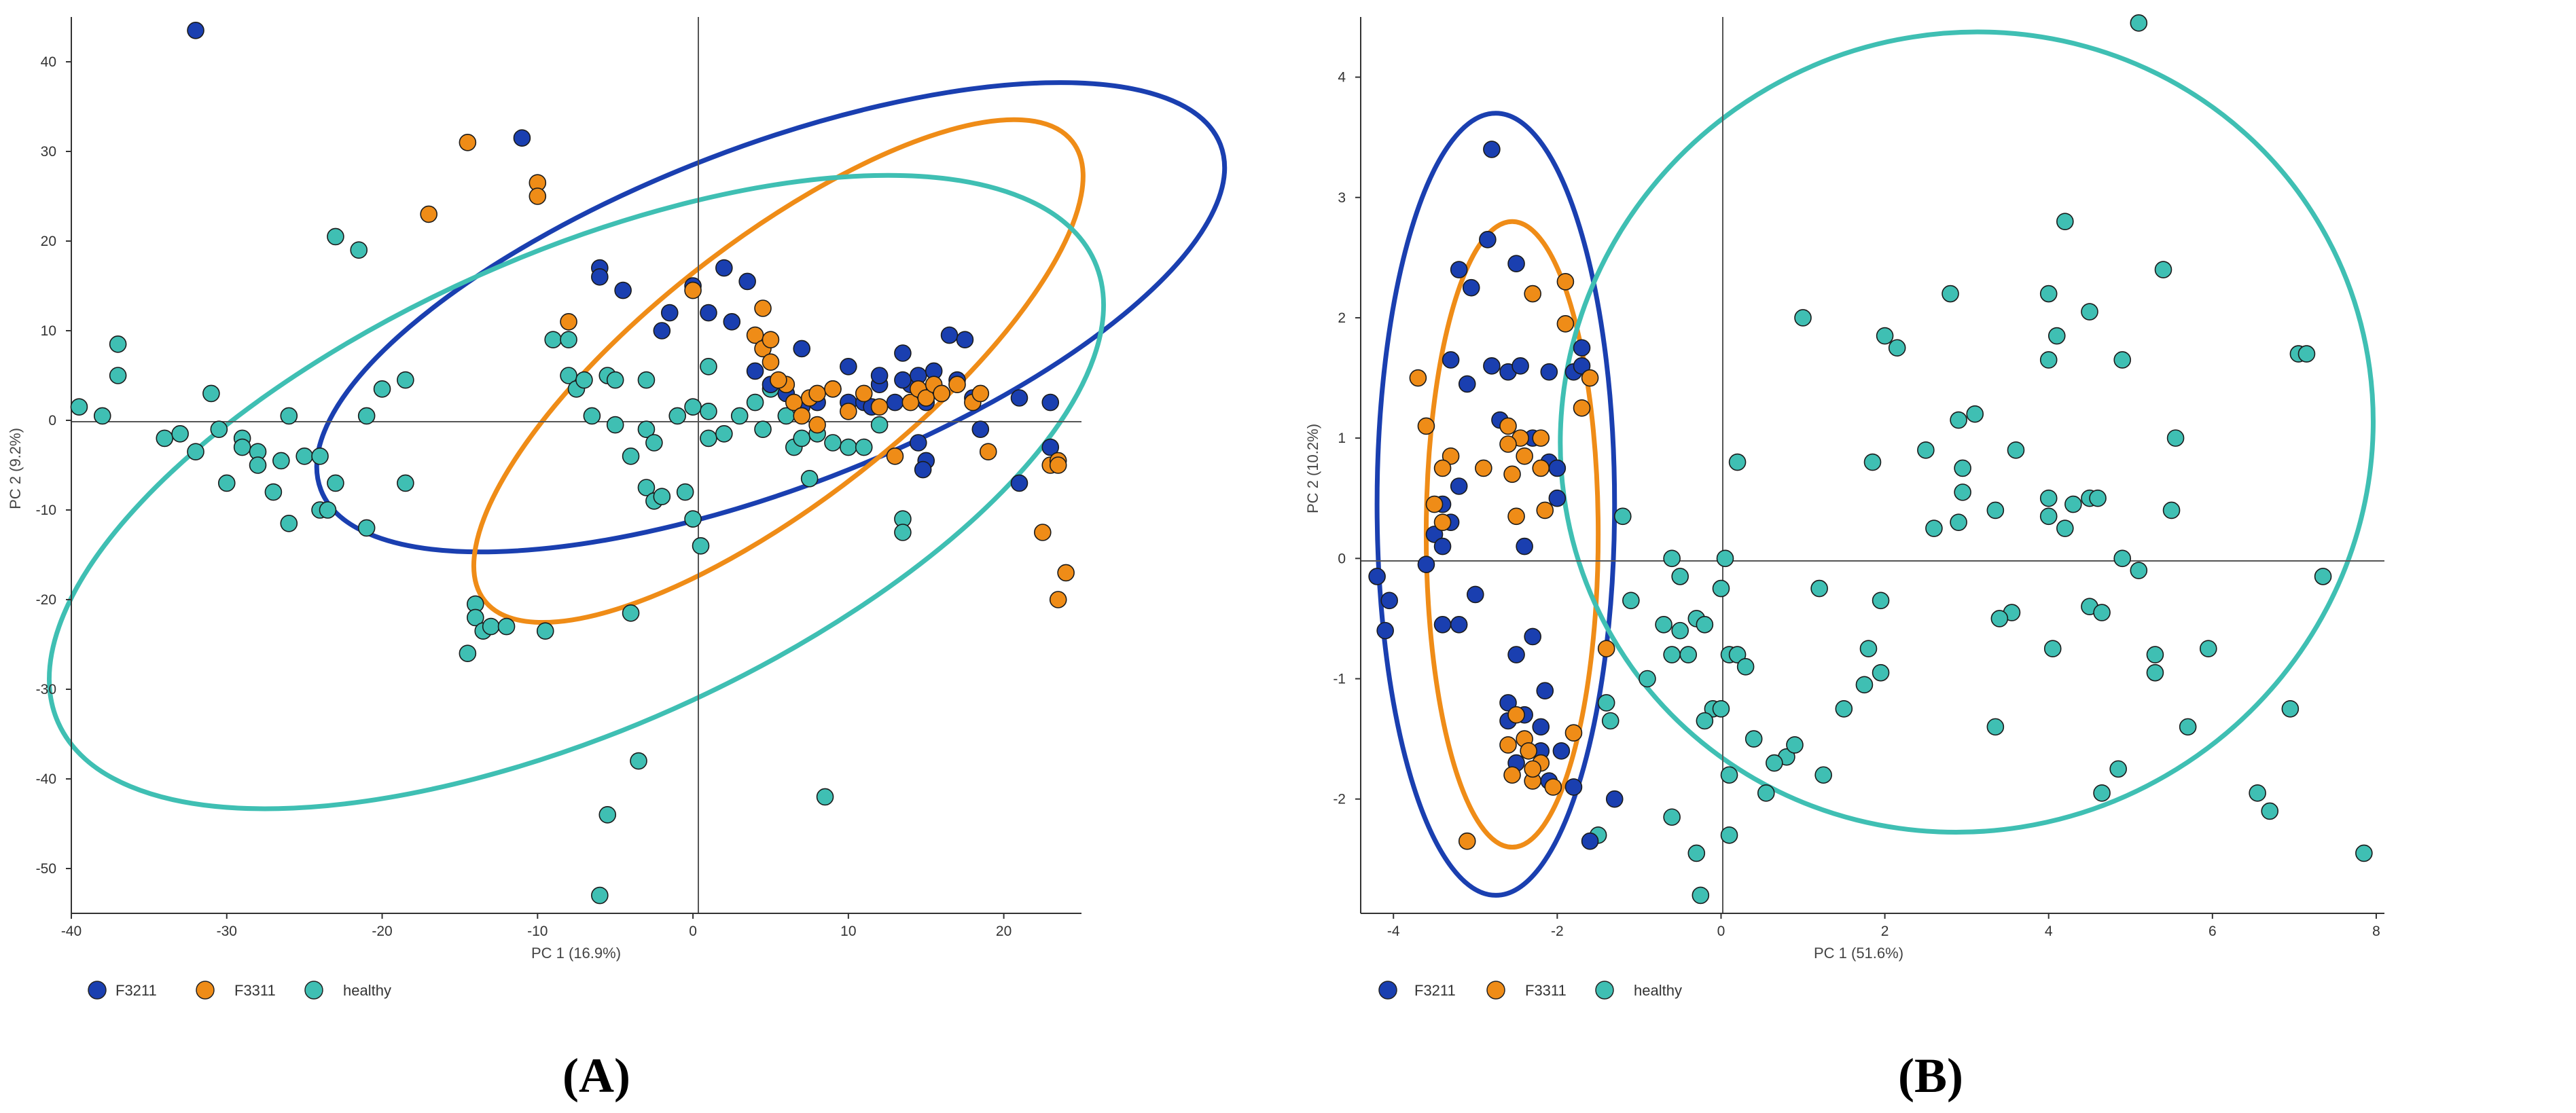 The image size is (2576, 1113). Describe the element at coordinates (367, 990) in the screenshot. I see `panel-a-legend-label-healthy: healthy` at that location.